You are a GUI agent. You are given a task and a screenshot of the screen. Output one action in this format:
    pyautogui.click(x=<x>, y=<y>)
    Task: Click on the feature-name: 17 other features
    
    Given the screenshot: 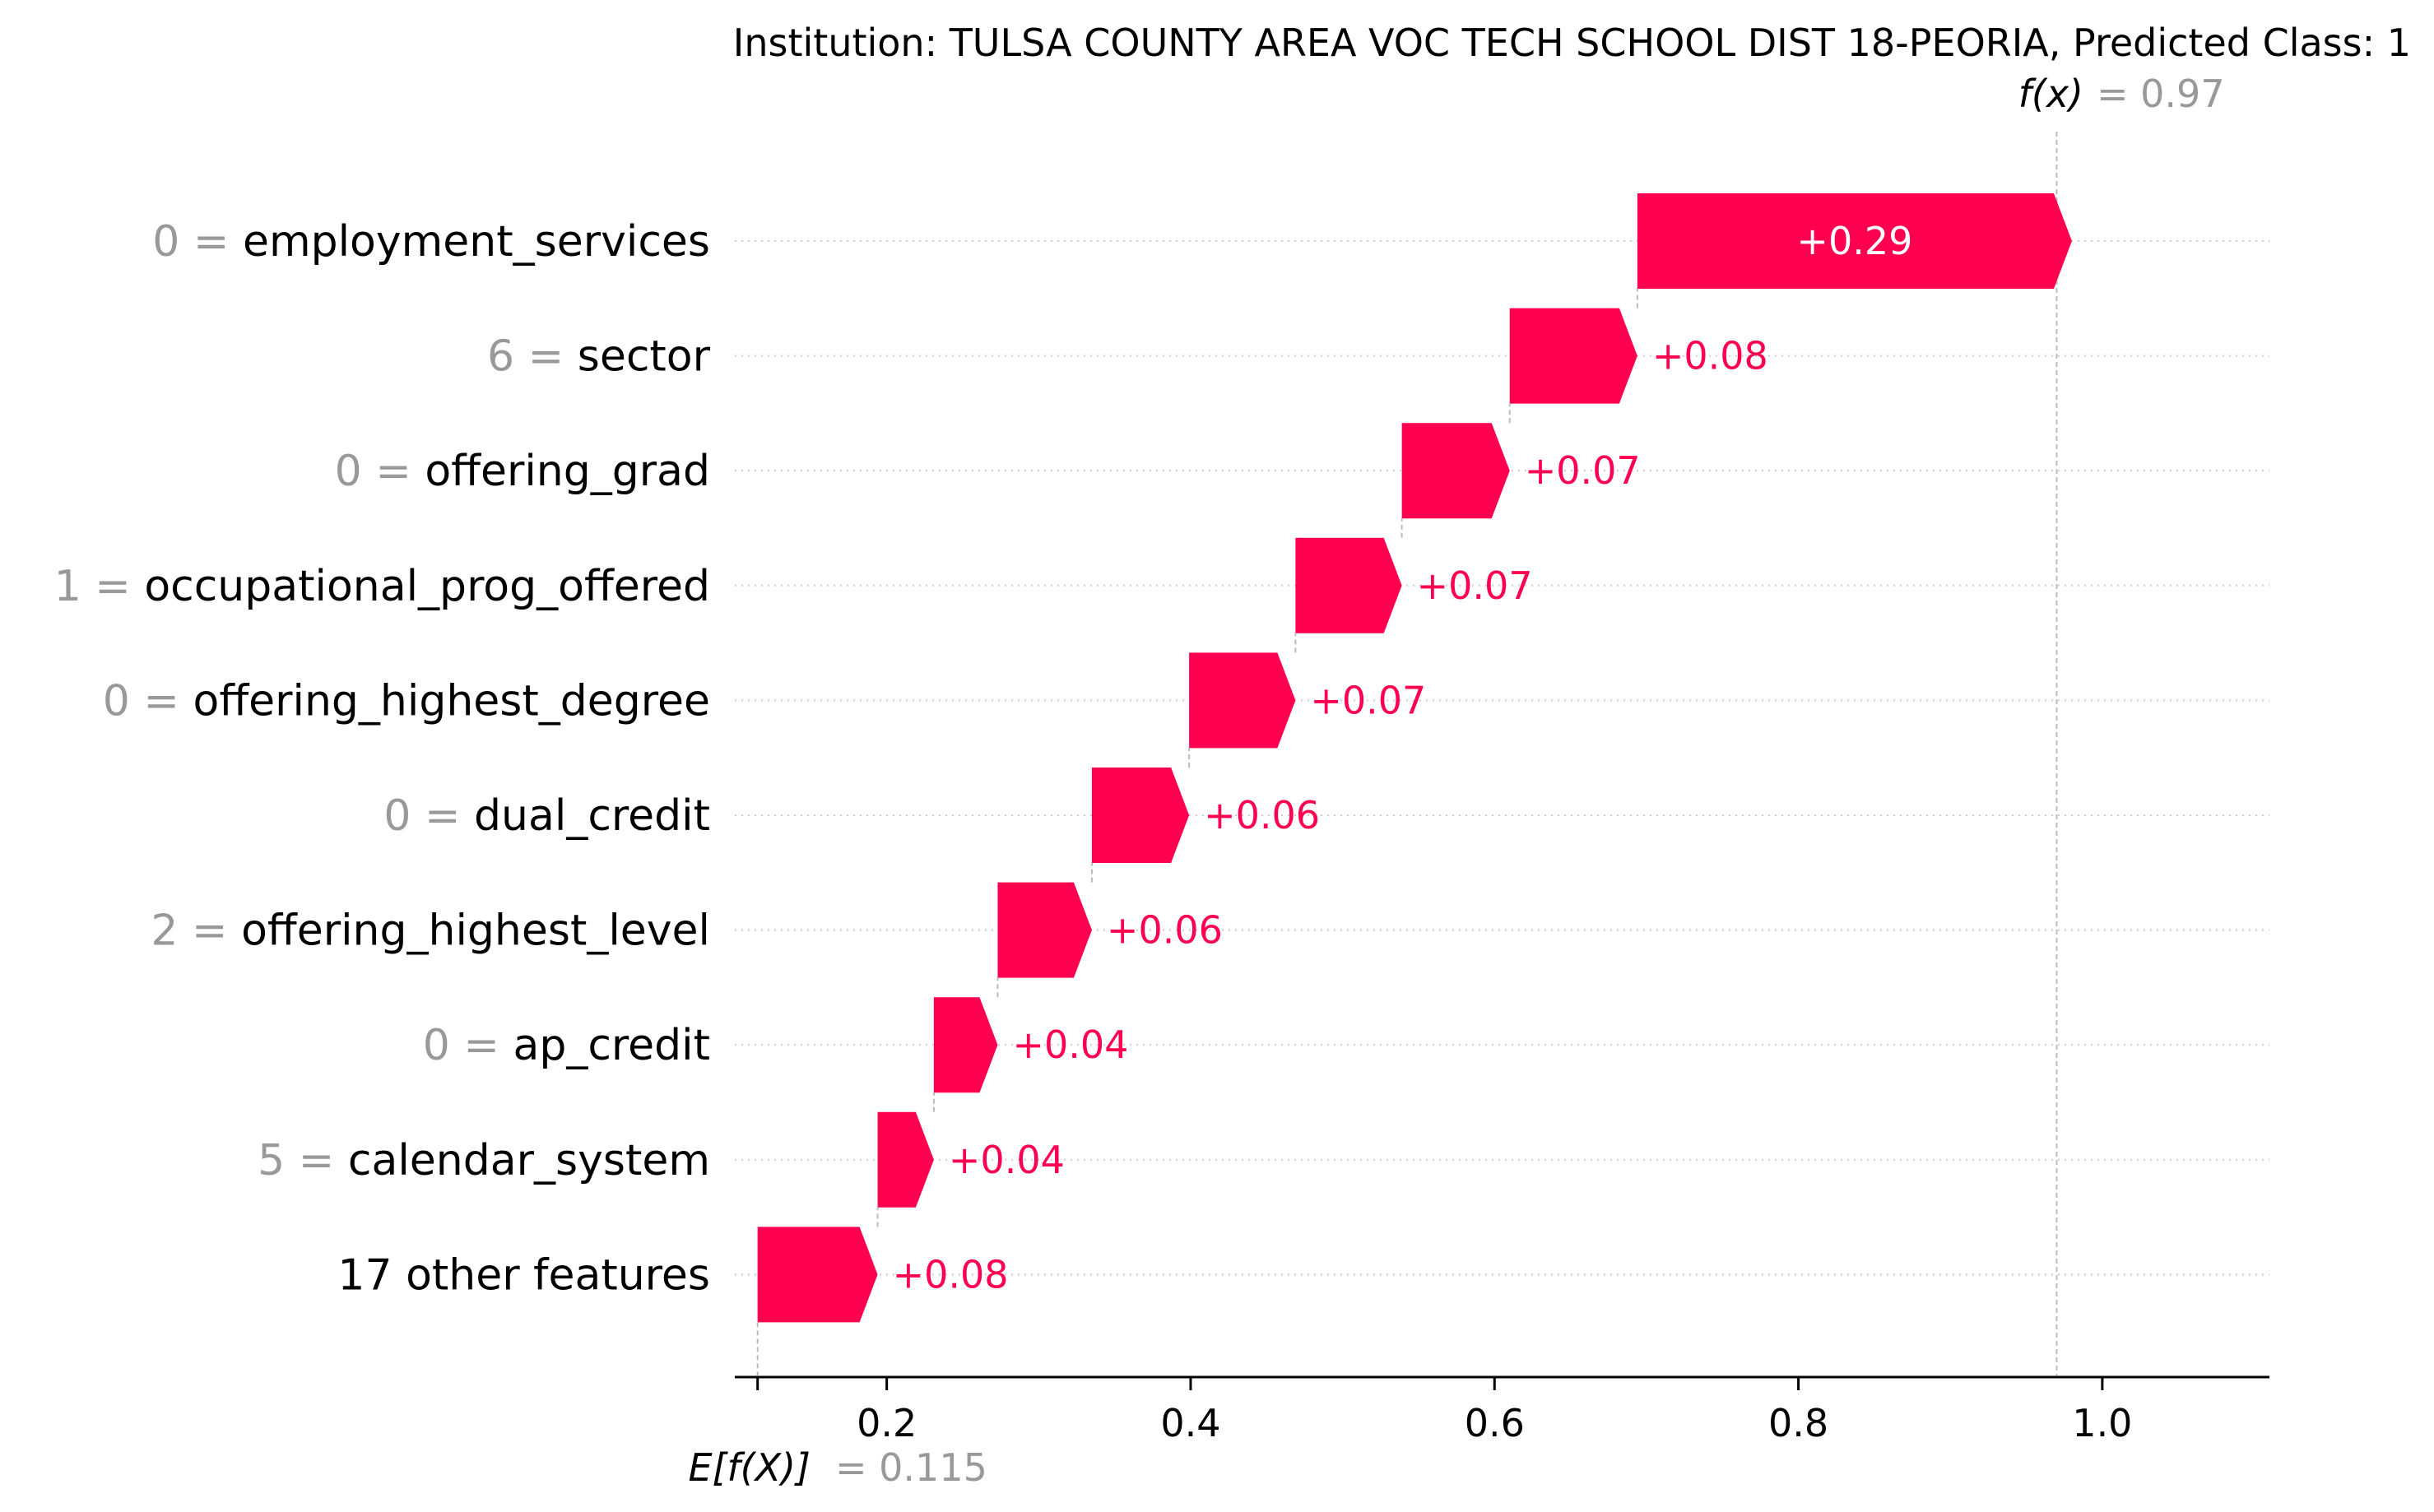 What is the action you would take?
    pyautogui.click(x=523, y=1275)
    